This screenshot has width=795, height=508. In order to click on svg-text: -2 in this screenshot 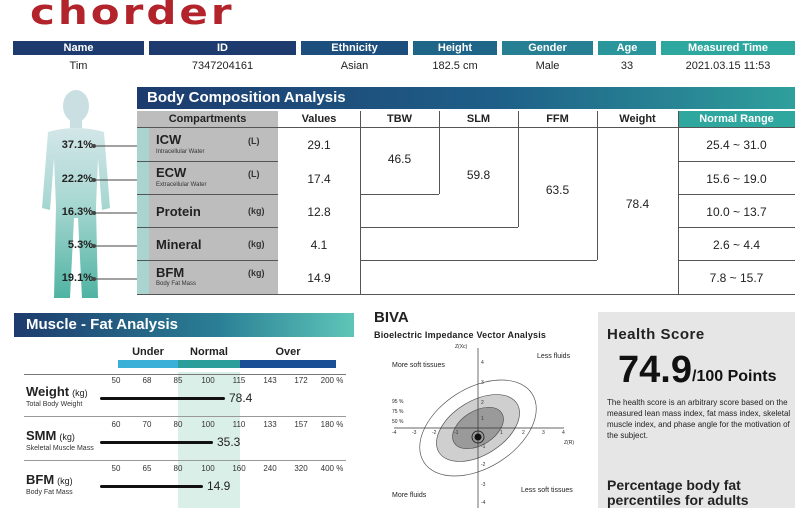, I will do `click(434, 433)`.